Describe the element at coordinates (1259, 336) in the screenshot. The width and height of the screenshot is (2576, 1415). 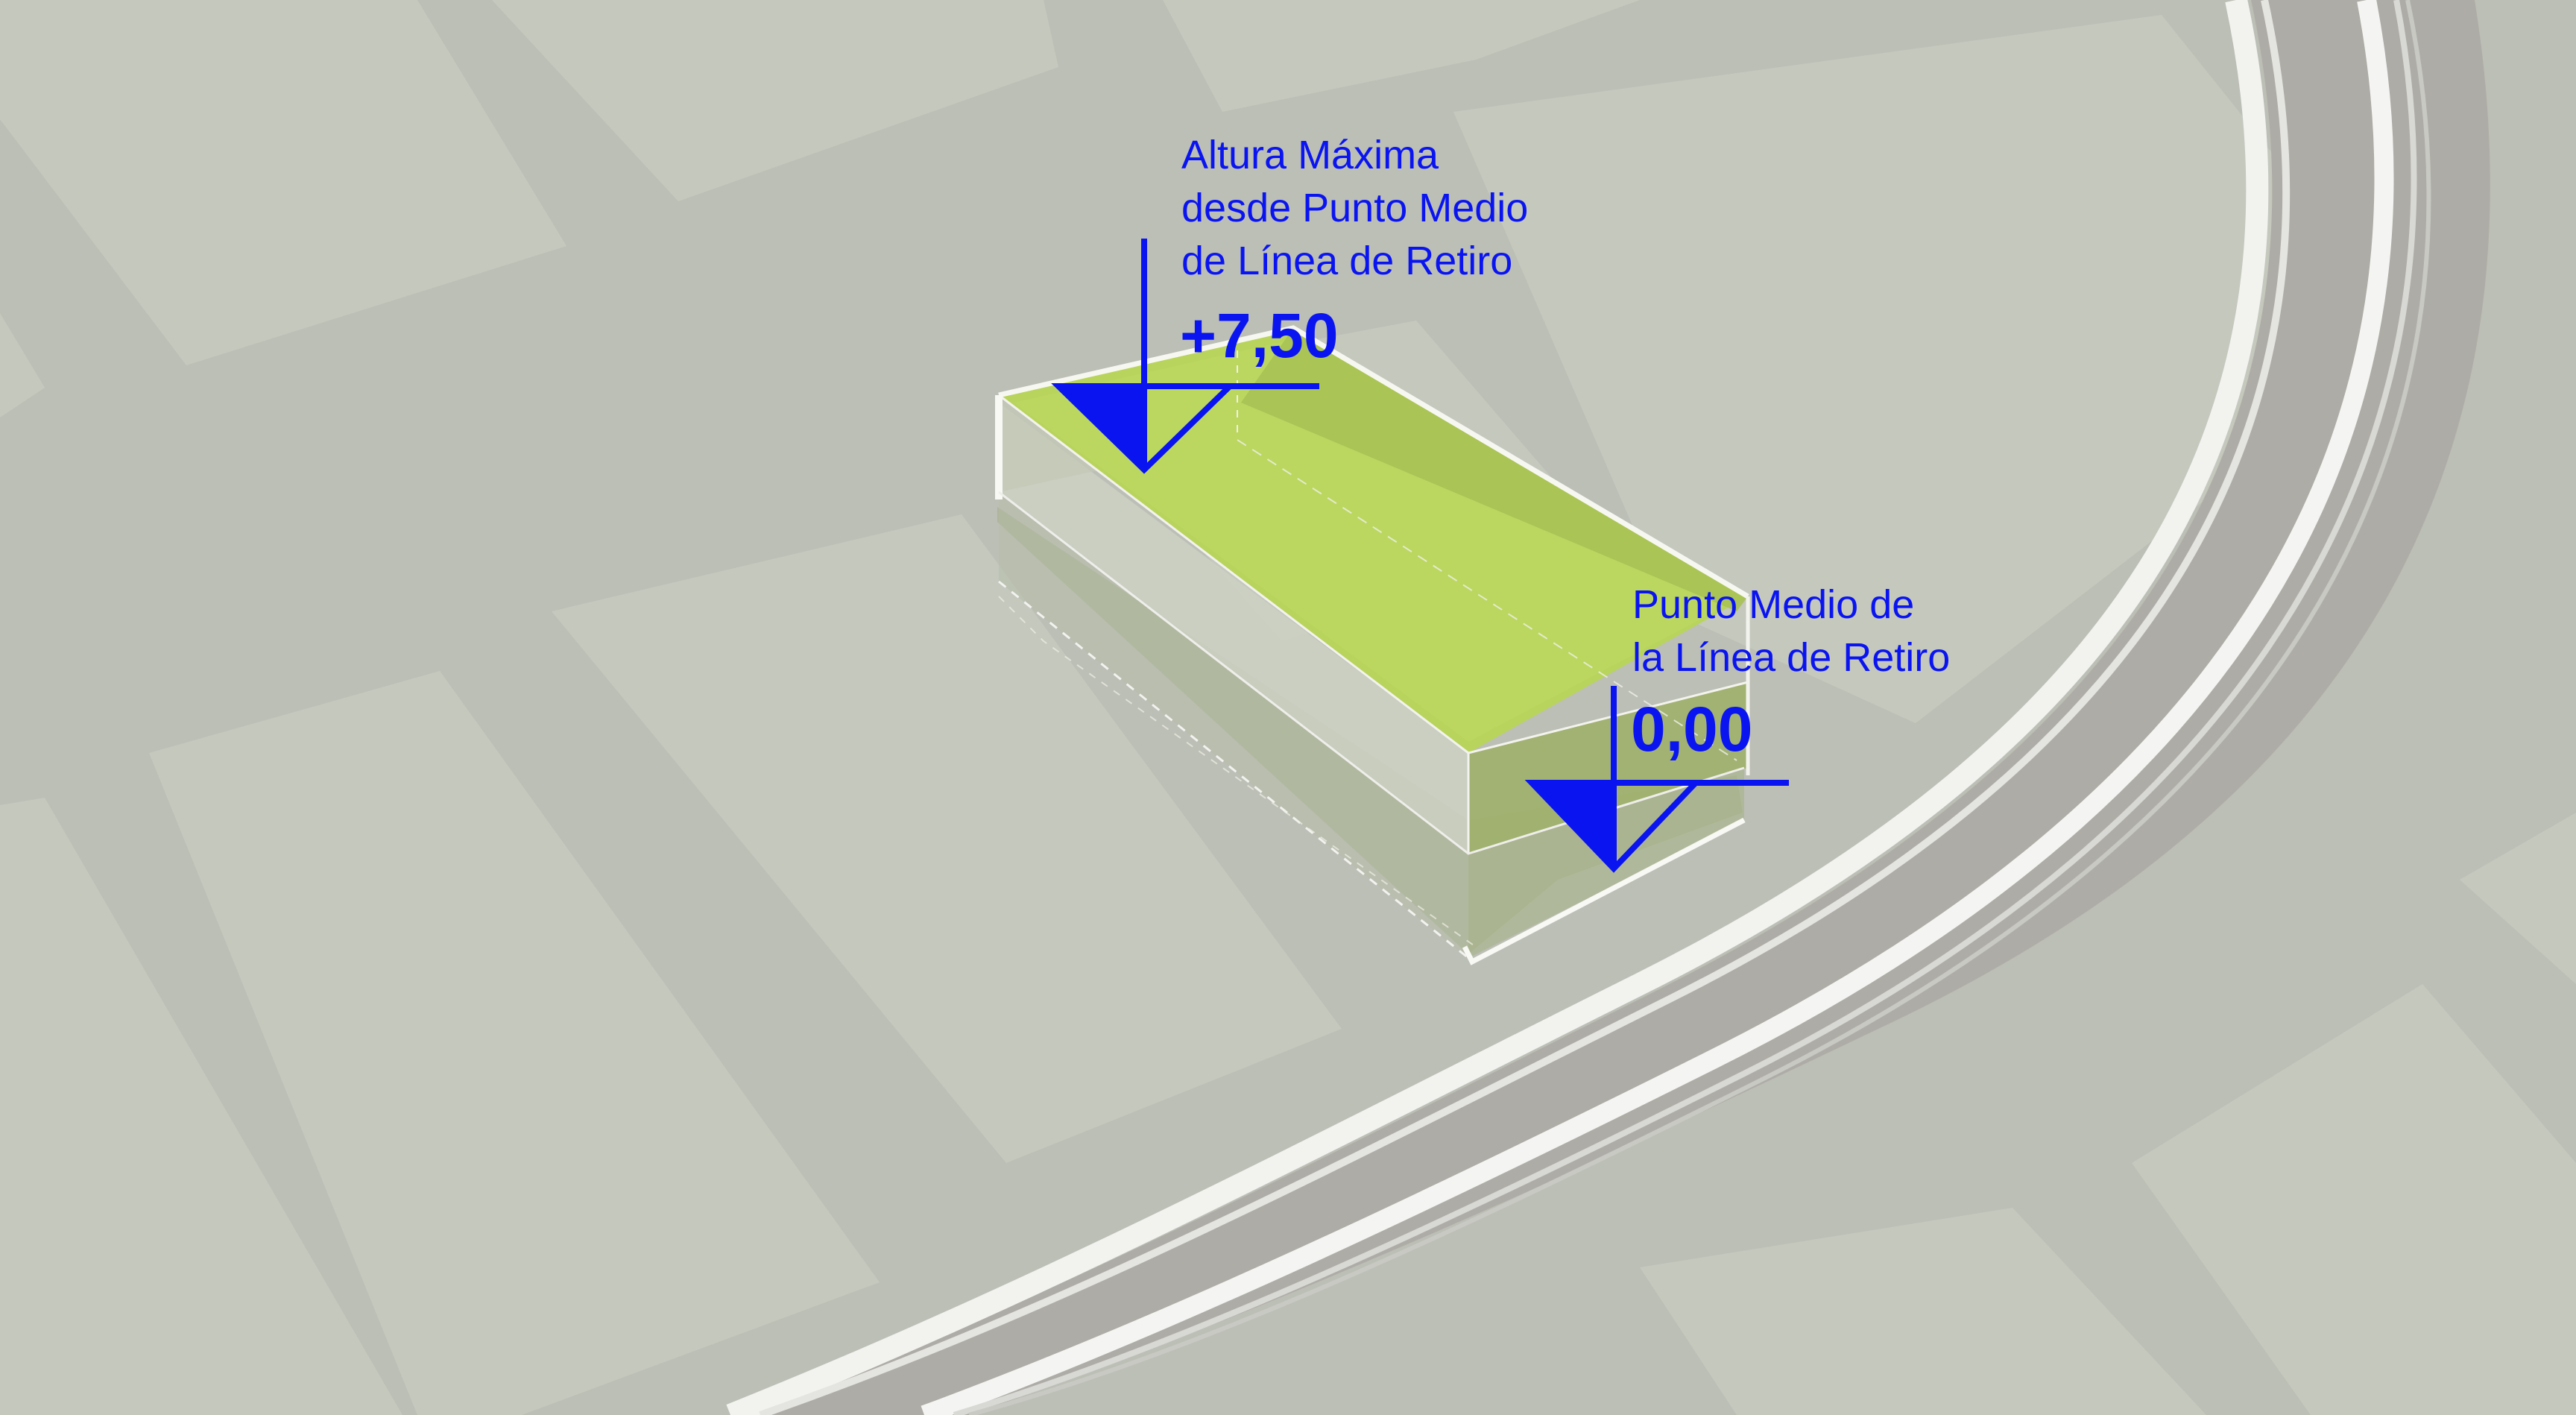
I see `upper-elevation-value: +7,50` at that location.